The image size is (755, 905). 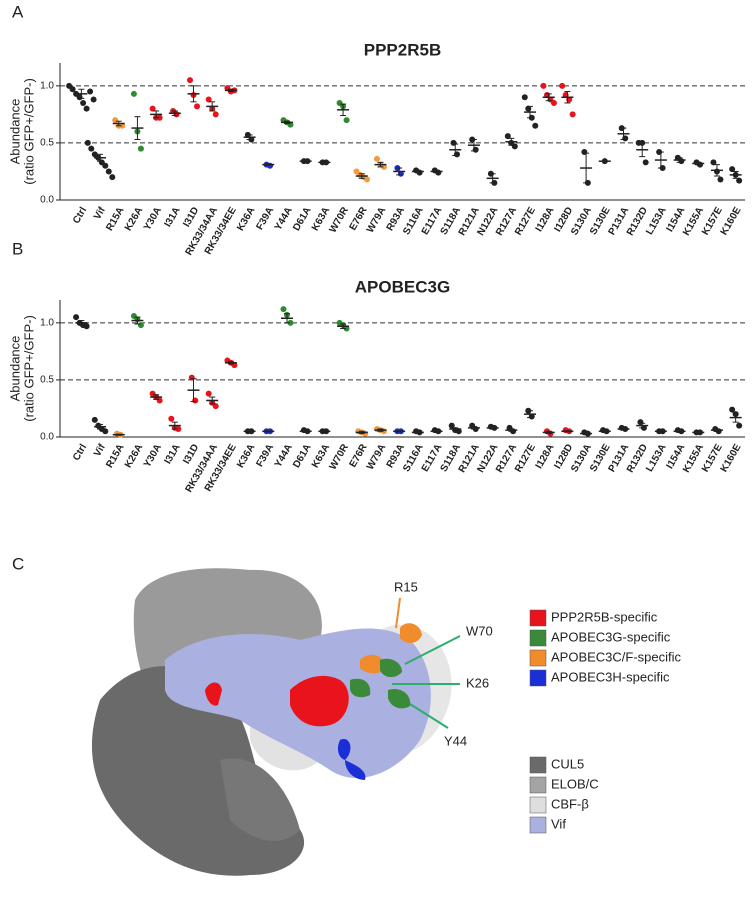 What do you see at coordinates (302, 219) in the screenshot?
I see `x-tick-label: D61A` at bounding box center [302, 219].